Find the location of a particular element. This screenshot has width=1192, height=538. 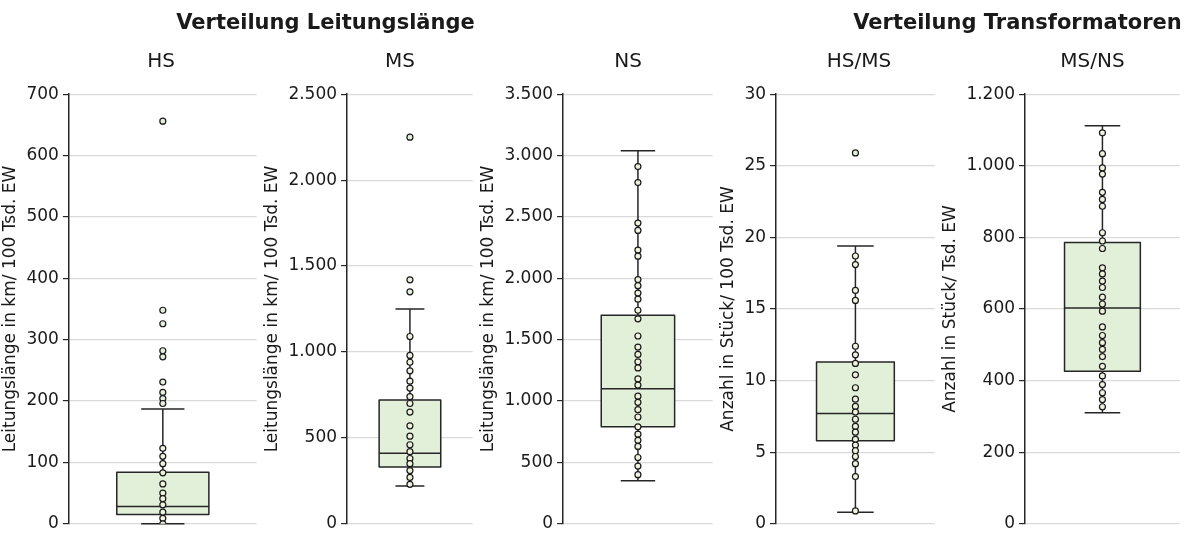

y-tick-label: 300 is located at coordinates (42, 338).